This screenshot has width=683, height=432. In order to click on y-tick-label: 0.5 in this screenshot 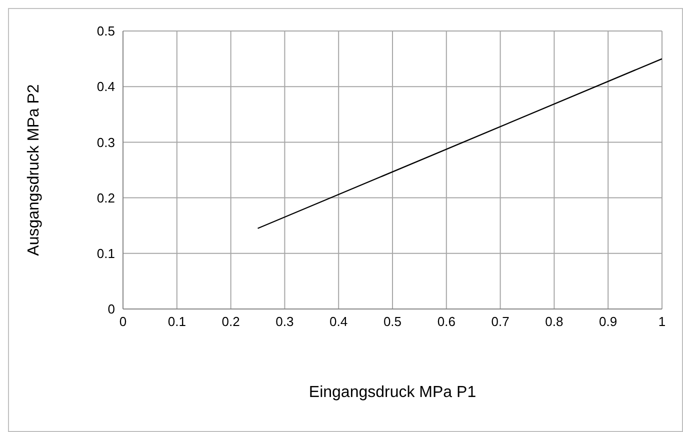, I will do `click(105, 31)`.